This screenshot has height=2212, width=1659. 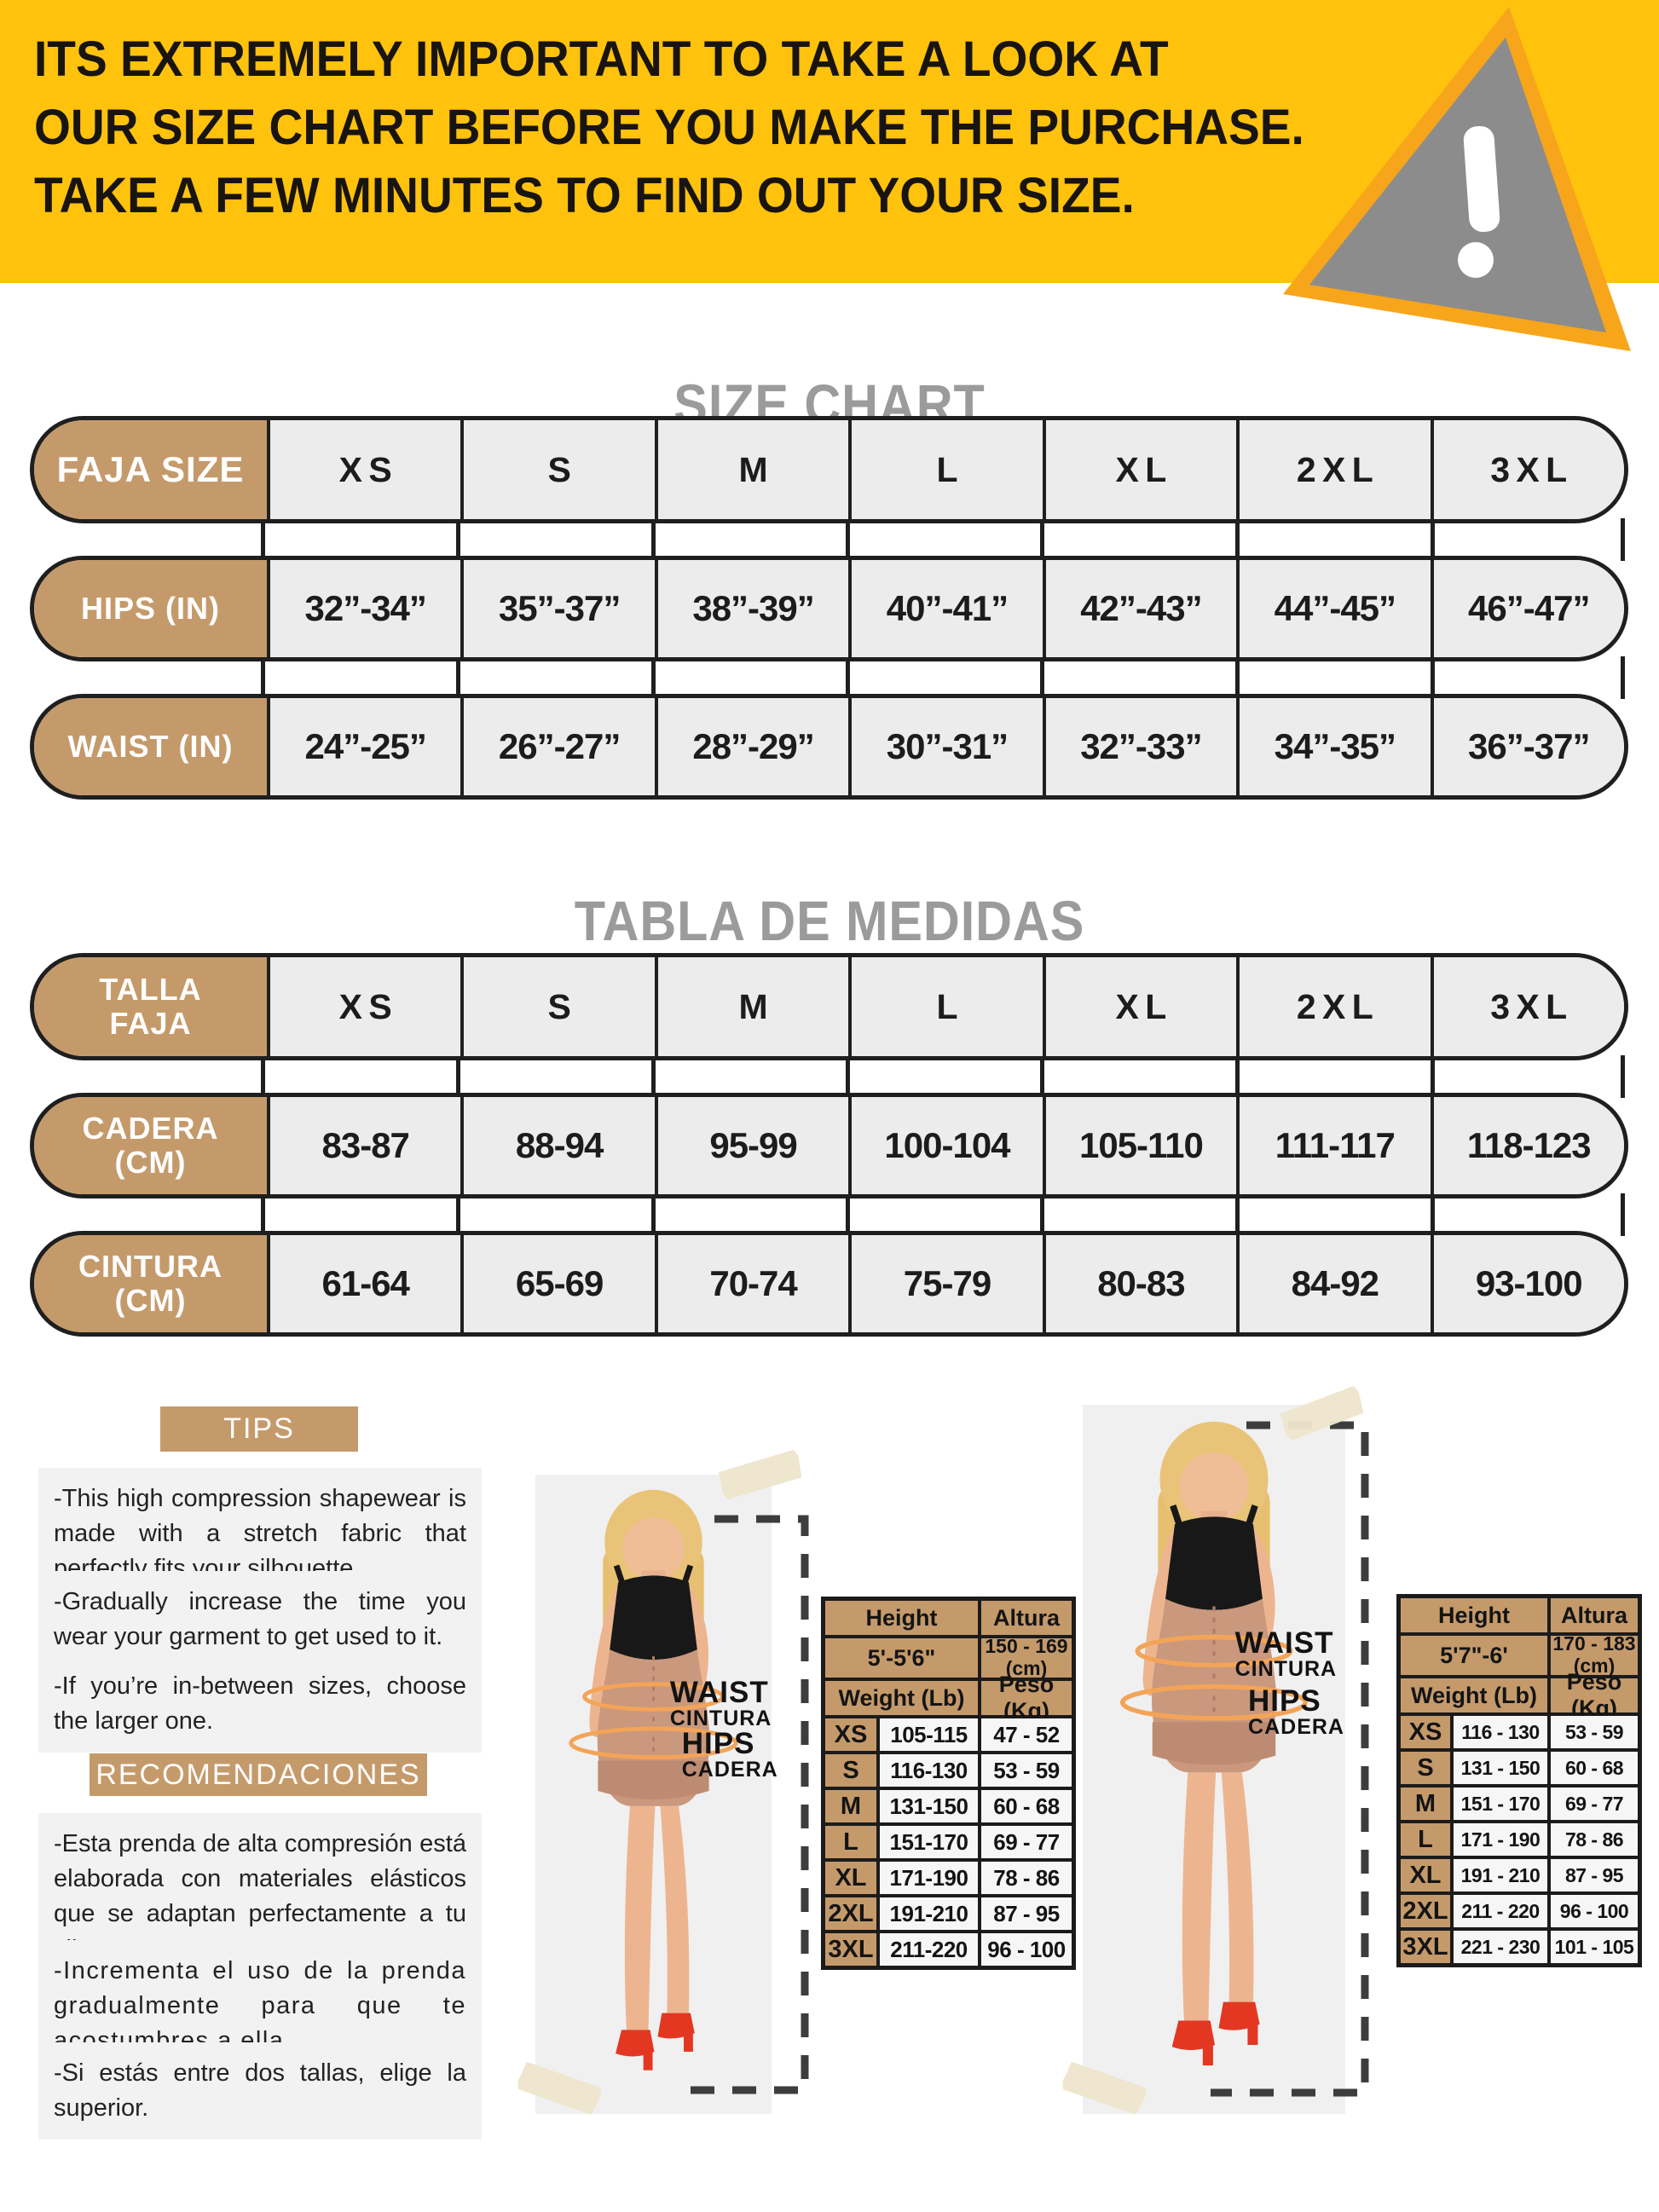 I want to click on waist-value-cell: 26”-27”, so click(x=557, y=746).